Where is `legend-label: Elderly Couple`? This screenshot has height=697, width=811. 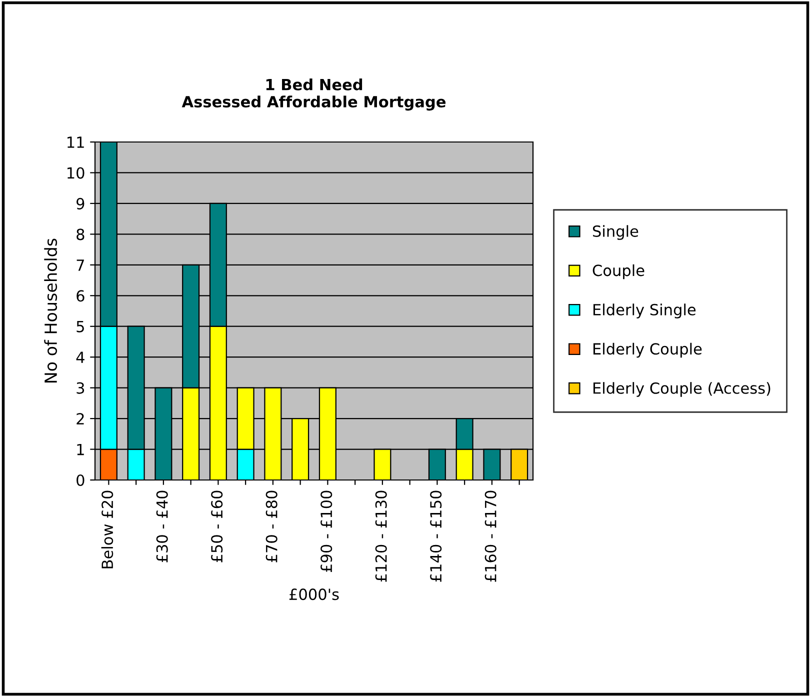
legend-label: Elderly Couple is located at coordinates (647, 350).